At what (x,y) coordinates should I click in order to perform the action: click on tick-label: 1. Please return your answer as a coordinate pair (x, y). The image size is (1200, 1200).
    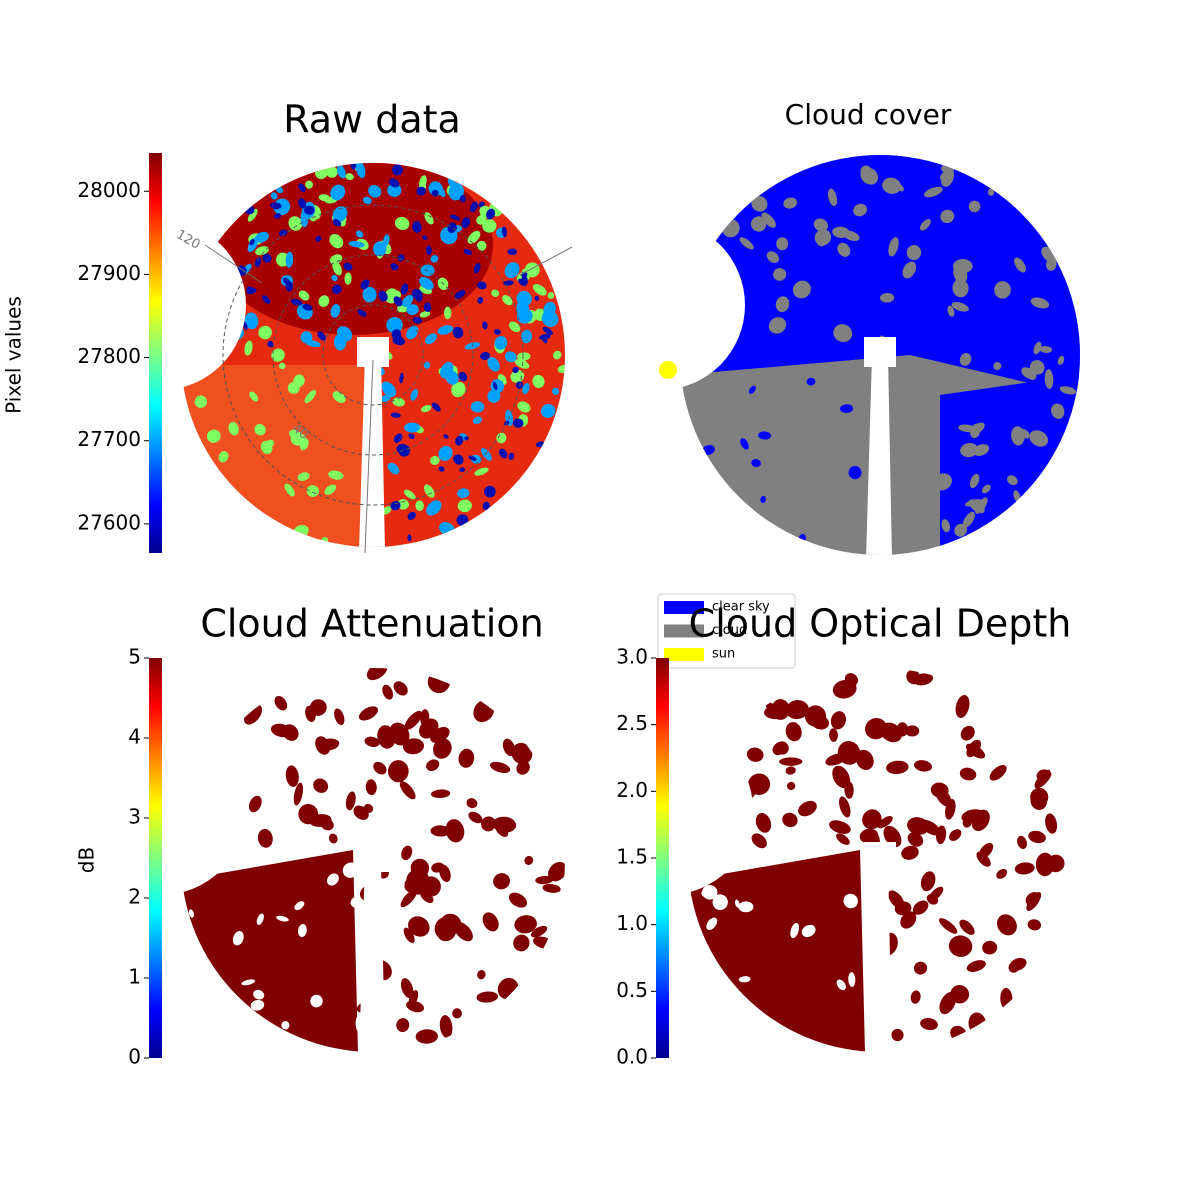
    Looking at the image, I should click on (134, 977).